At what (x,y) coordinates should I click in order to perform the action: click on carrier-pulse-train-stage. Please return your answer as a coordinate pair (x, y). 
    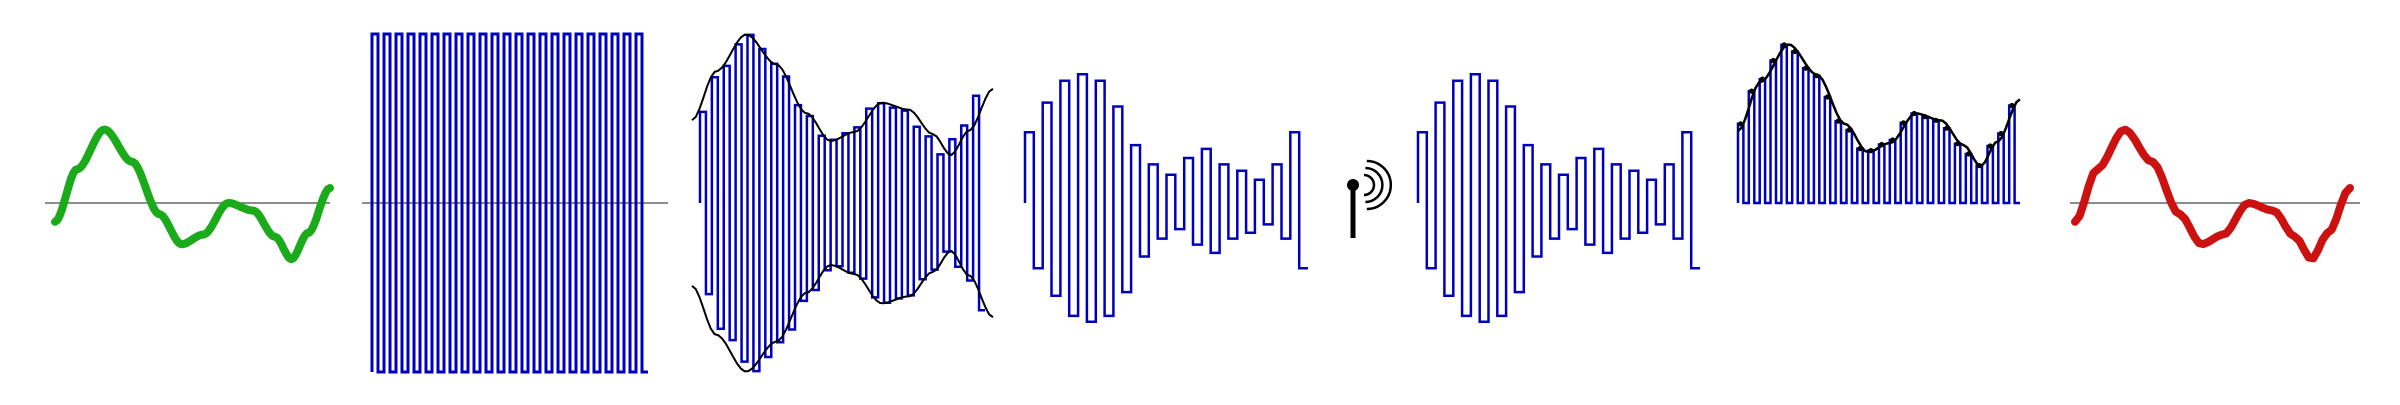
    Looking at the image, I should click on (515, 203).